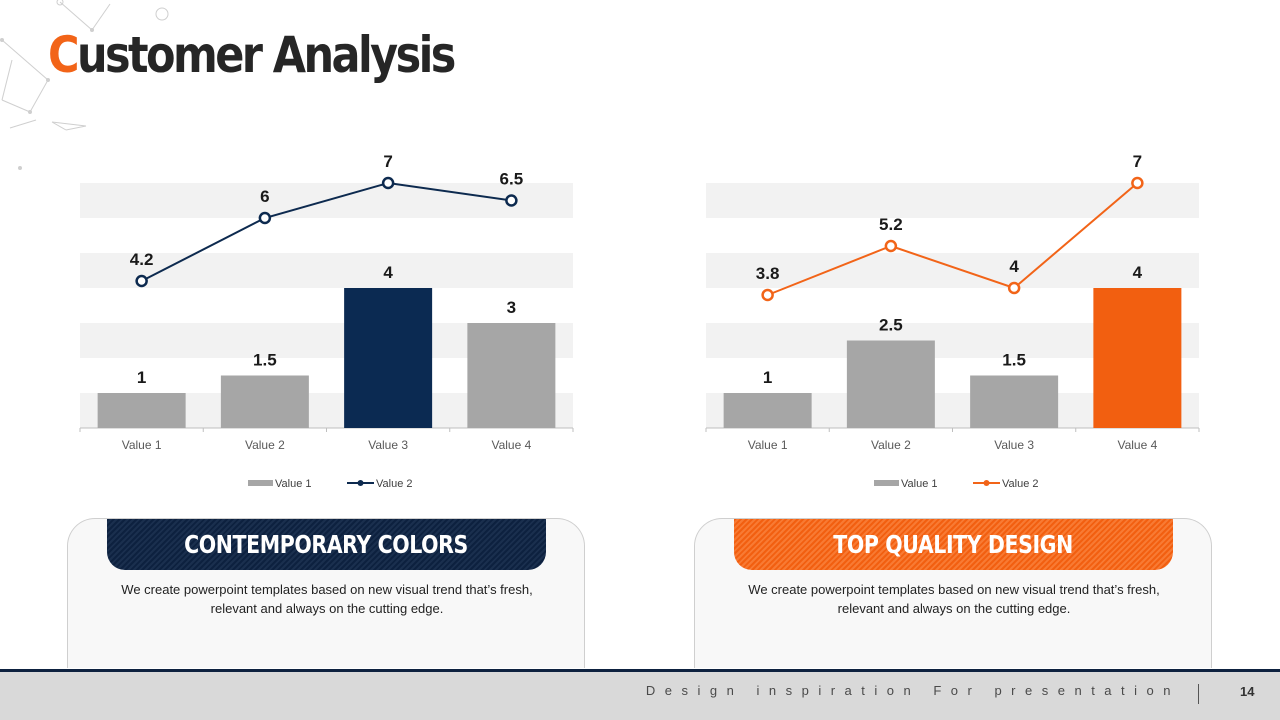  I want to click on decorative-circle, so click(162, 14).